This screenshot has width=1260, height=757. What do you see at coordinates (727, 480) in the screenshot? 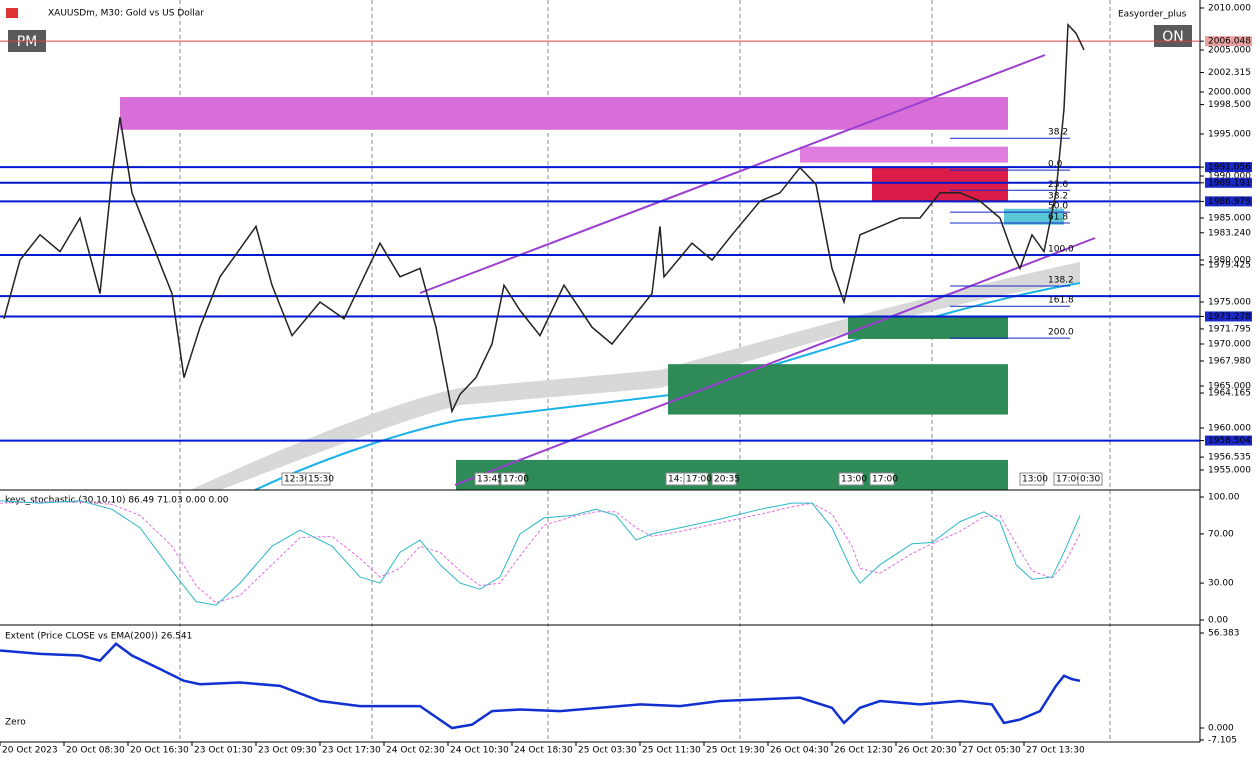
I see `time-box-label: 20:35` at bounding box center [727, 480].